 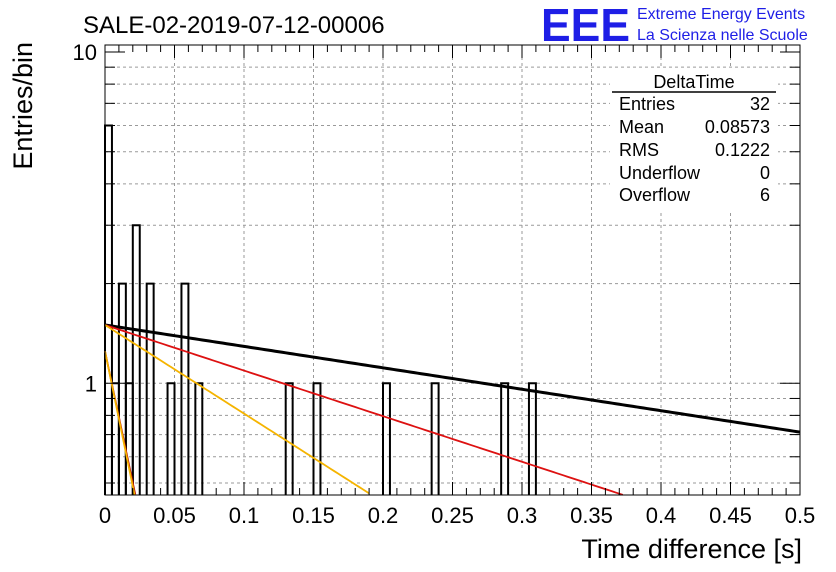 I want to click on x-tick-label: 0.05, so click(x=174, y=515).